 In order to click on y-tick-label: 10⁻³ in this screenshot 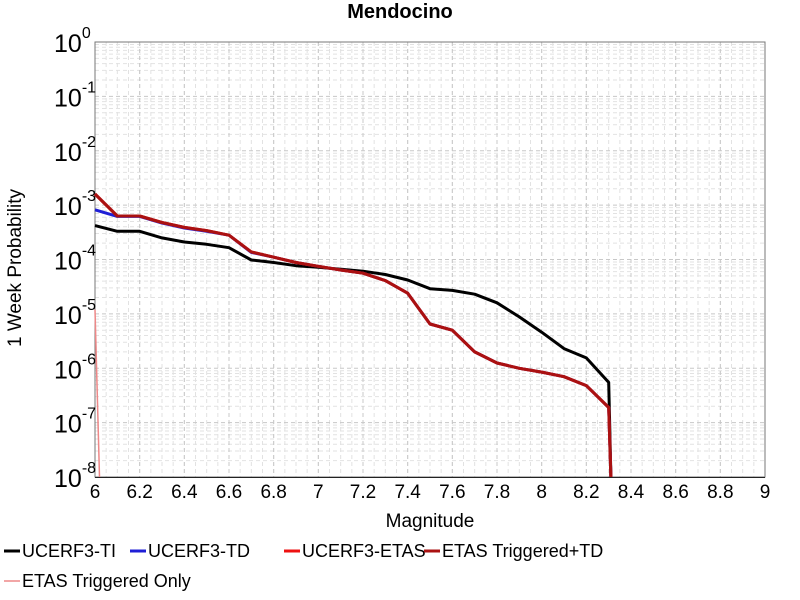, I will do `click(75, 204)`.